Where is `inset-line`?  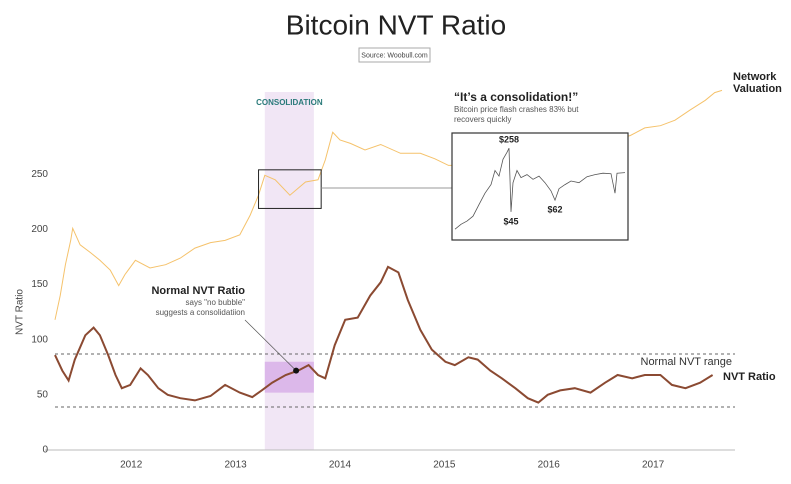 inset-line is located at coordinates (540, 189).